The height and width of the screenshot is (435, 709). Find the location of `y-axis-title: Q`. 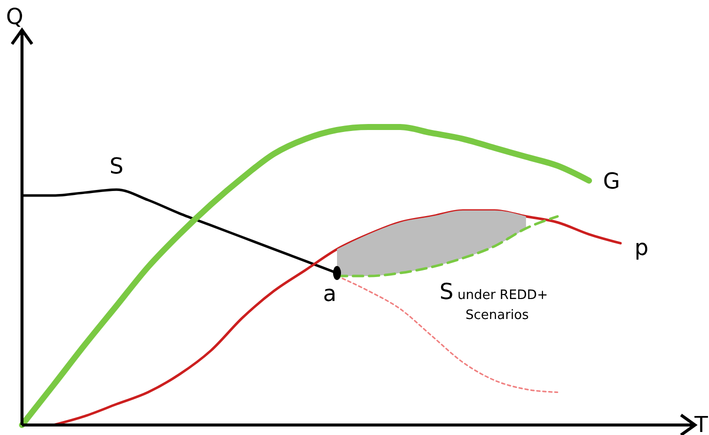

y-axis-title: Q is located at coordinates (15, 17).